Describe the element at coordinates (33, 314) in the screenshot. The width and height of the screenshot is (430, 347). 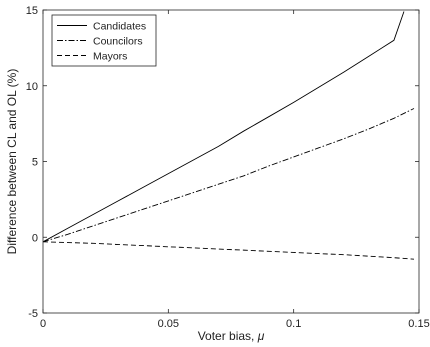
I see `y-tick-label: -5` at that location.